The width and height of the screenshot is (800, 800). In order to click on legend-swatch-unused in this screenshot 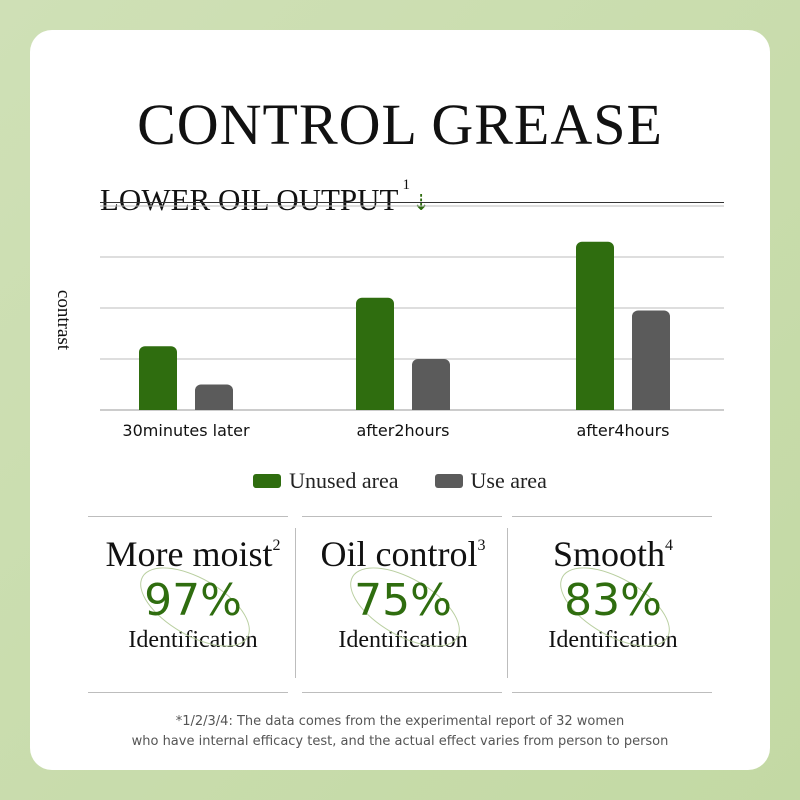, I will do `click(267, 481)`.